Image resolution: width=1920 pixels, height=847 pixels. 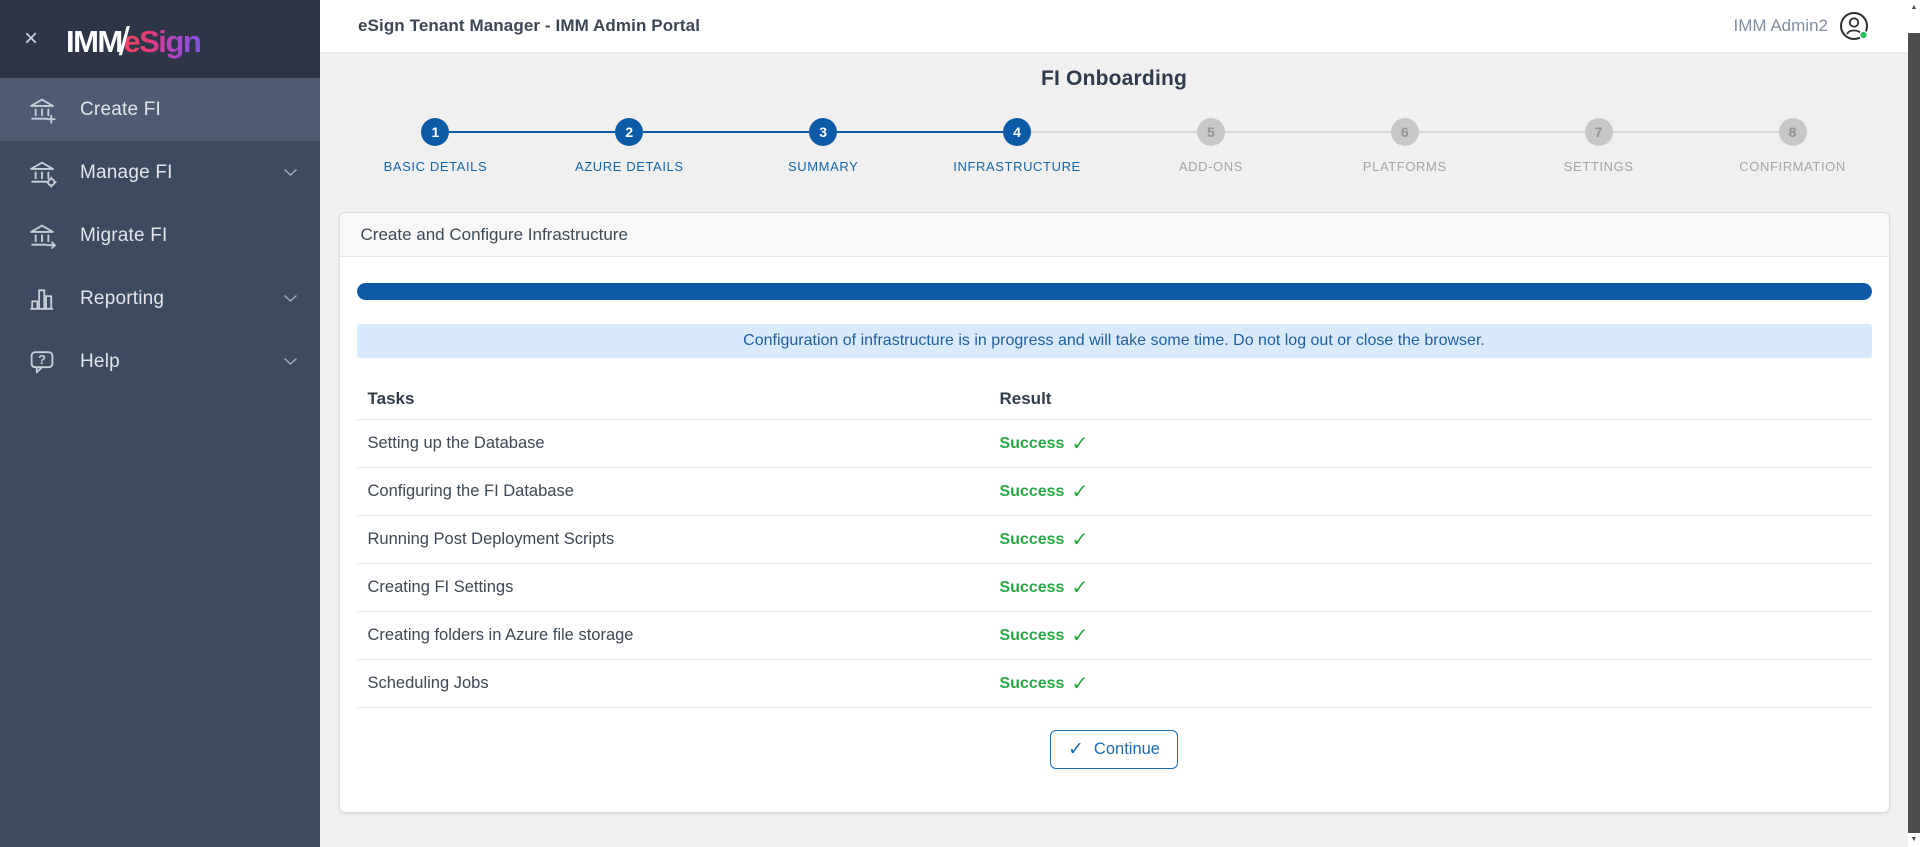 I want to click on table-row: Configuring the FI Database Success ✓, so click(x=1114, y=492).